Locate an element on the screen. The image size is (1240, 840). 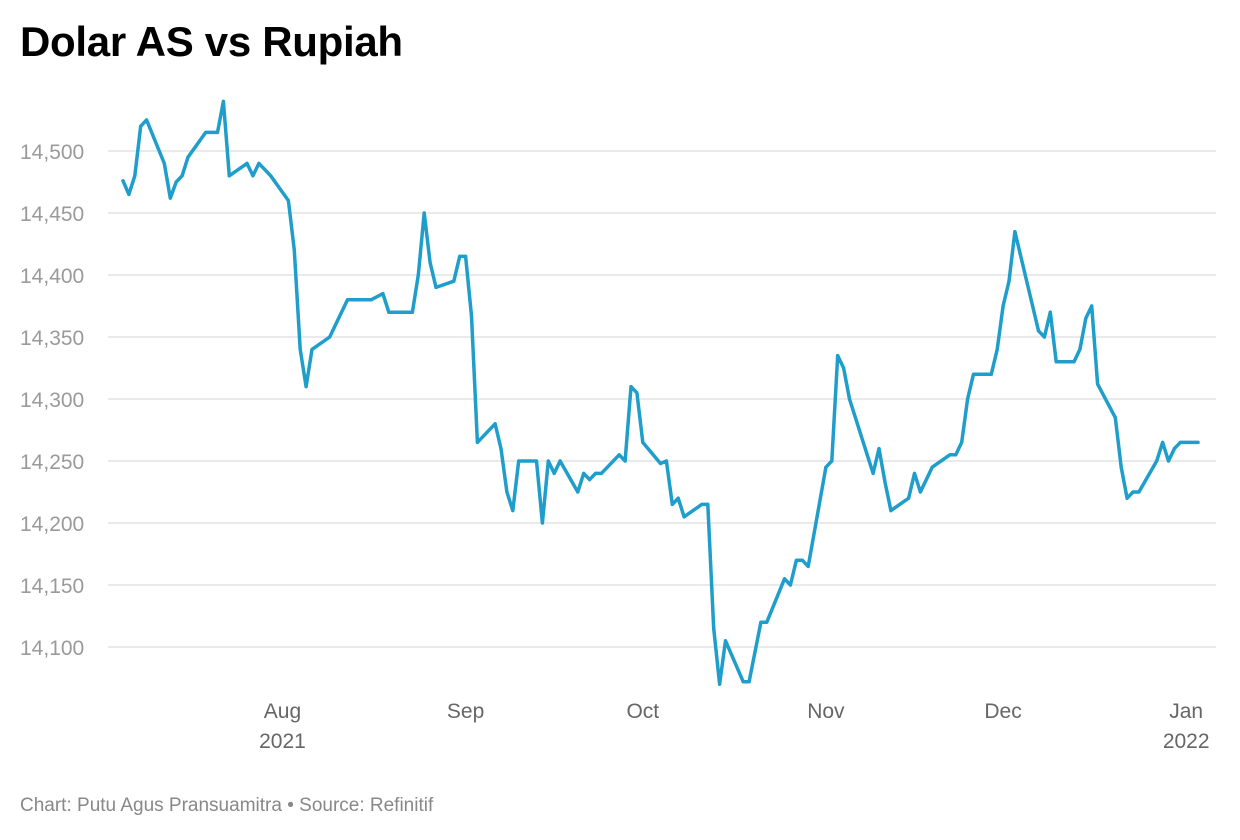
x-tick-year-label: 2021 is located at coordinates (282, 741).